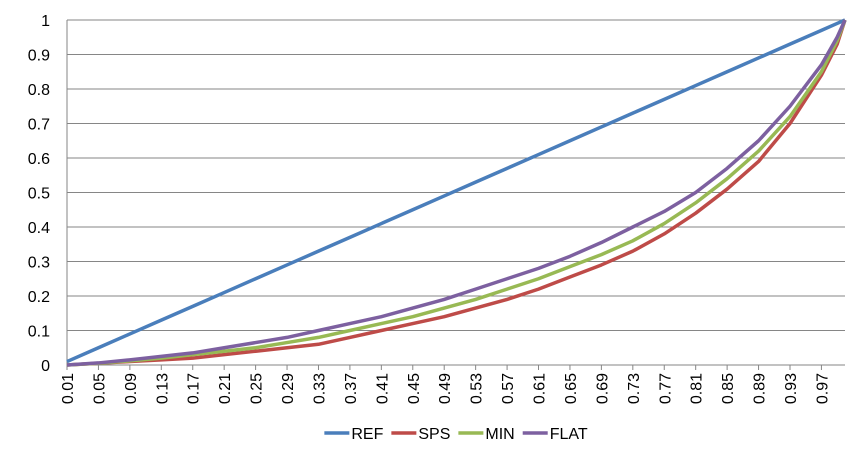 The width and height of the screenshot is (847, 457). What do you see at coordinates (499, 434) in the screenshot?
I see `legend-label: MIN` at bounding box center [499, 434].